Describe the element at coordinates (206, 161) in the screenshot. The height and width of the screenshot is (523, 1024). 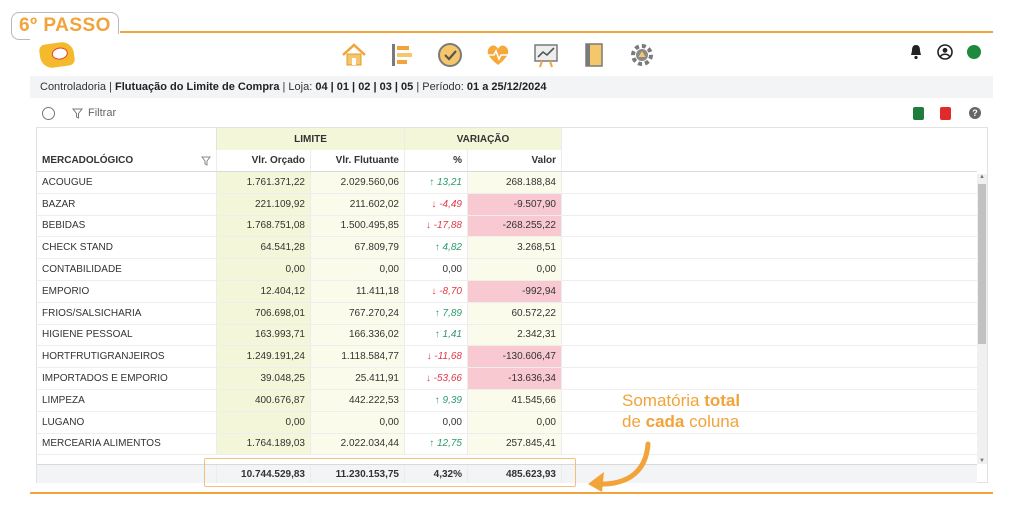
I see `column-filter-icon` at that location.